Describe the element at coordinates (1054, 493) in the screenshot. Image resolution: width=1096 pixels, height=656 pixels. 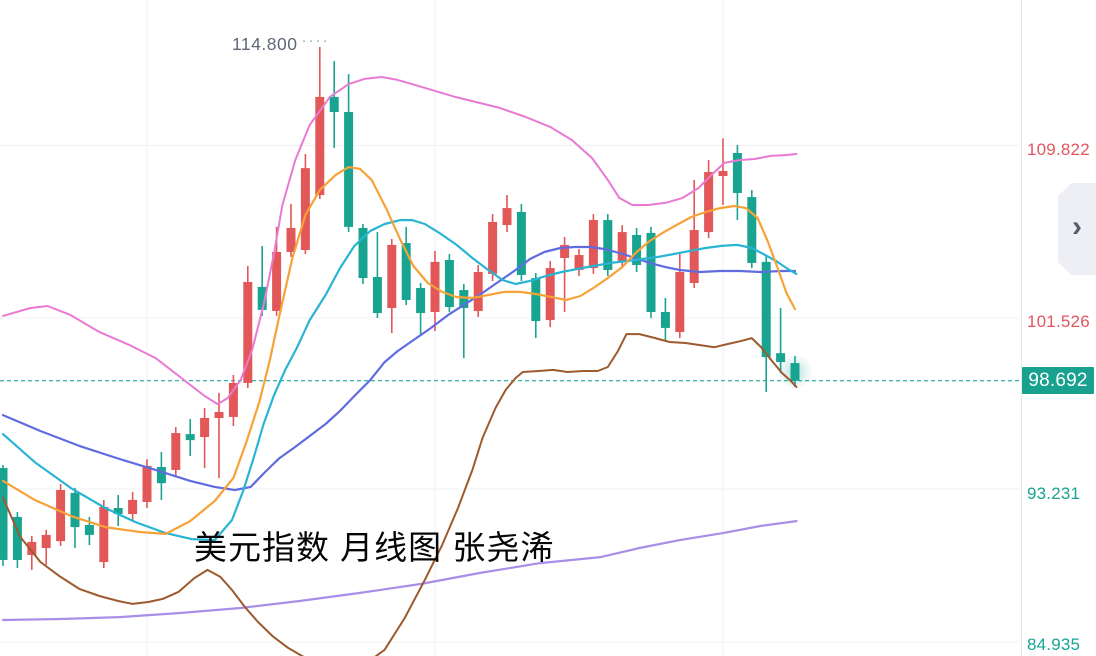
I see `axis-price-label: 93.231` at that location.